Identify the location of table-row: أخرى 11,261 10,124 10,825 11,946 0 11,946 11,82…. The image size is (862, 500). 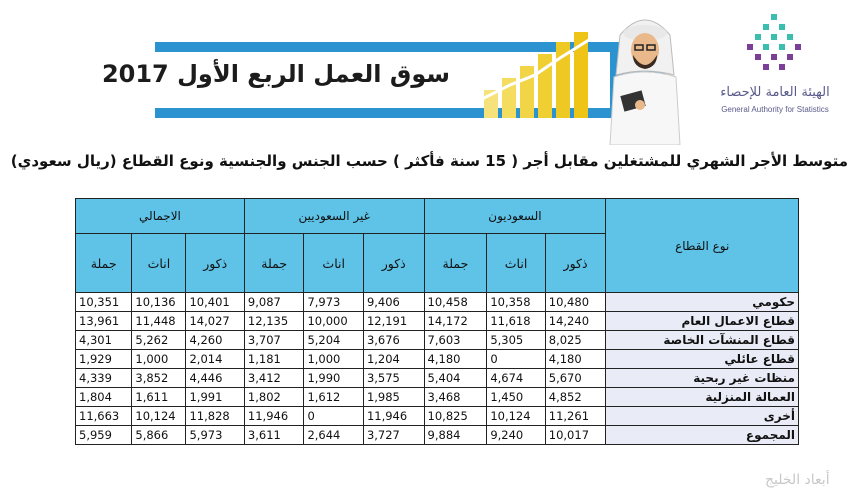
(436, 416).